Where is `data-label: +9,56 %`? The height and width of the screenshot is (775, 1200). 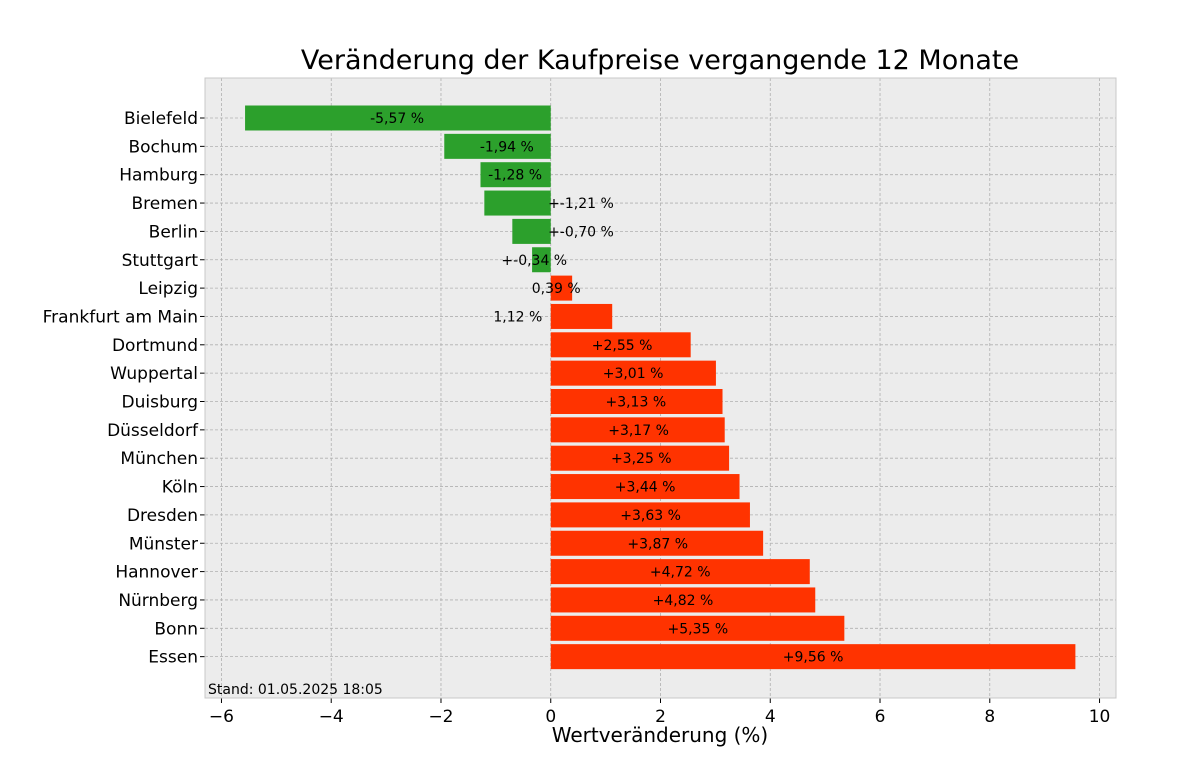
data-label: +9,56 % is located at coordinates (813, 658).